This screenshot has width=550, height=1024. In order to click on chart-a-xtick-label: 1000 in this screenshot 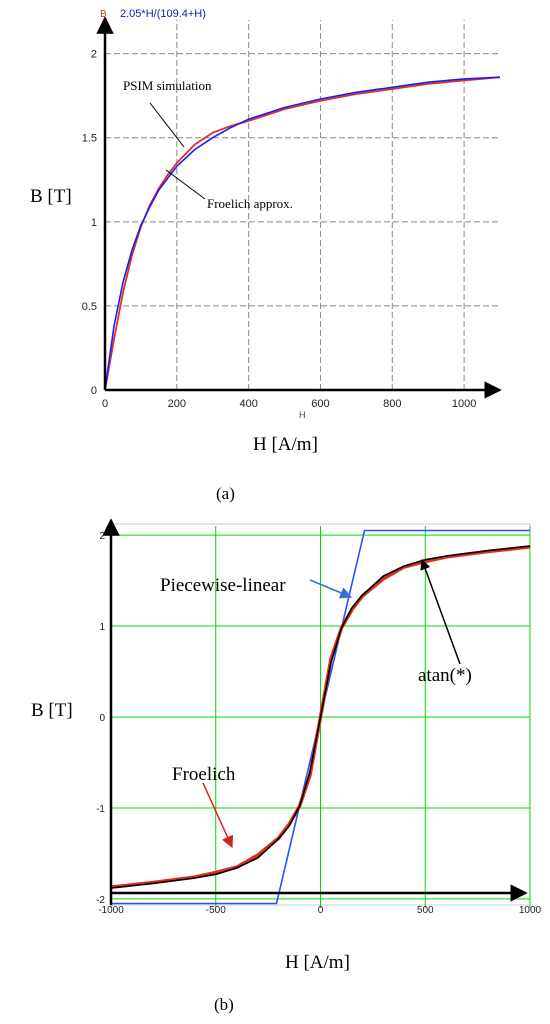, I will do `click(464, 404)`.